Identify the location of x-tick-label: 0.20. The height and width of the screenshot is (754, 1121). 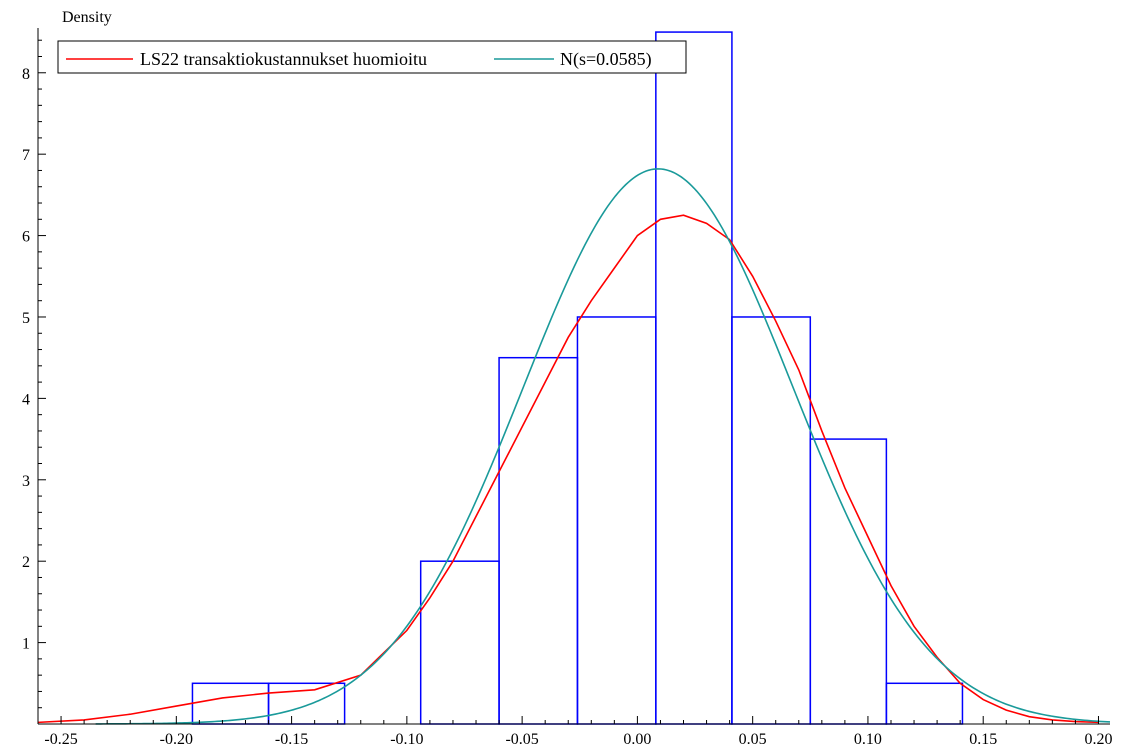
(1098, 739).